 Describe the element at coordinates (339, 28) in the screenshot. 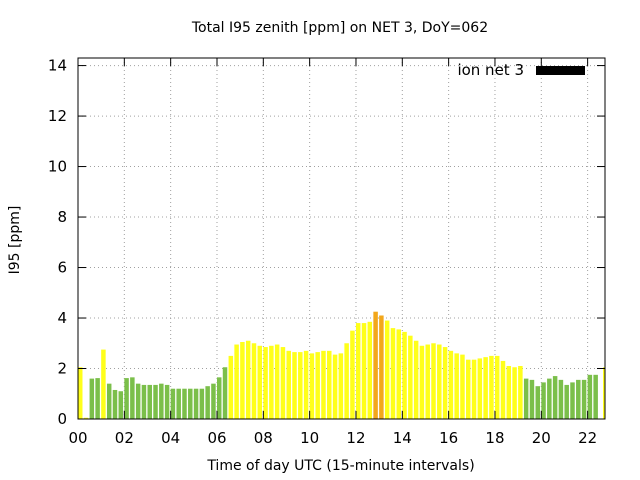

I see `chart-title: Total I95 zenith [ppm] on NET 3, DoY=062` at that location.